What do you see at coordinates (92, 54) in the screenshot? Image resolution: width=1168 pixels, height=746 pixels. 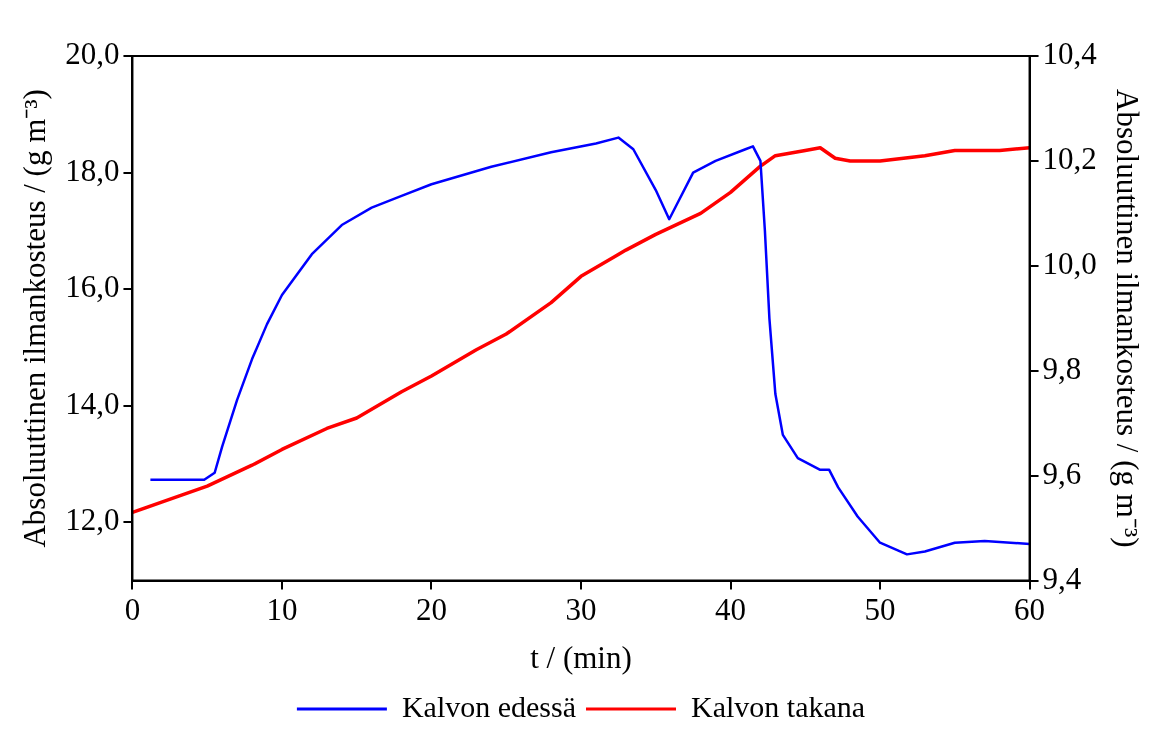 I see `y-tick-label: 20,0` at bounding box center [92, 54].